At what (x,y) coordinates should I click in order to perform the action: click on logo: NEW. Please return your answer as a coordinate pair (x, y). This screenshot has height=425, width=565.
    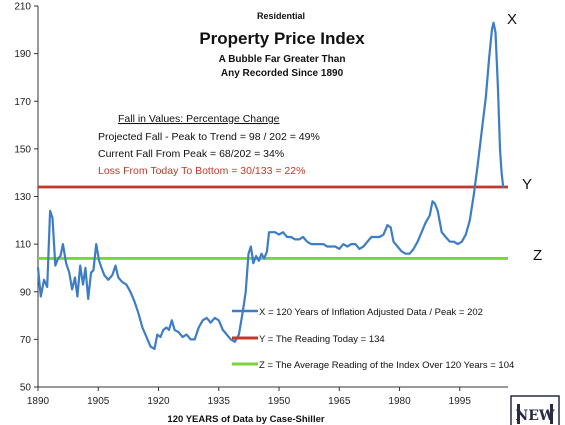
    Looking at the image, I should click on (535, 410).